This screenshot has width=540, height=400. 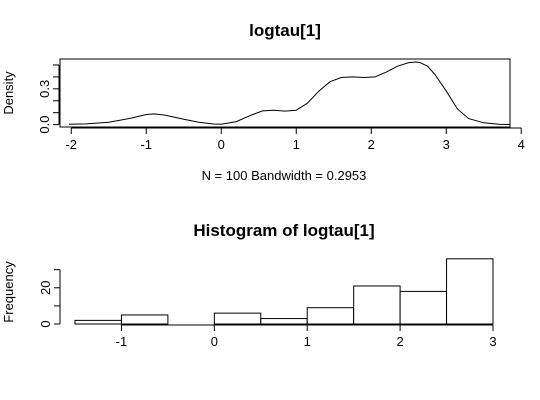 What do you see at coordinates (44, 89) in the screenshot?
I see `density-y-tick-label: 0.3` at bounding box center [44, 89].